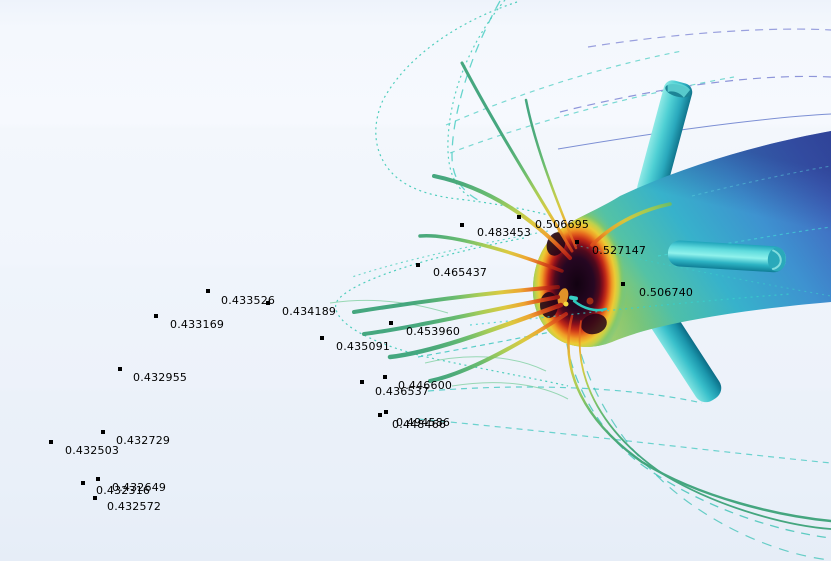 The image size is (831, 561). Describe the element at coordinates (123, 490) in the screenshot. I see `point-label: 0.432316` at that location.